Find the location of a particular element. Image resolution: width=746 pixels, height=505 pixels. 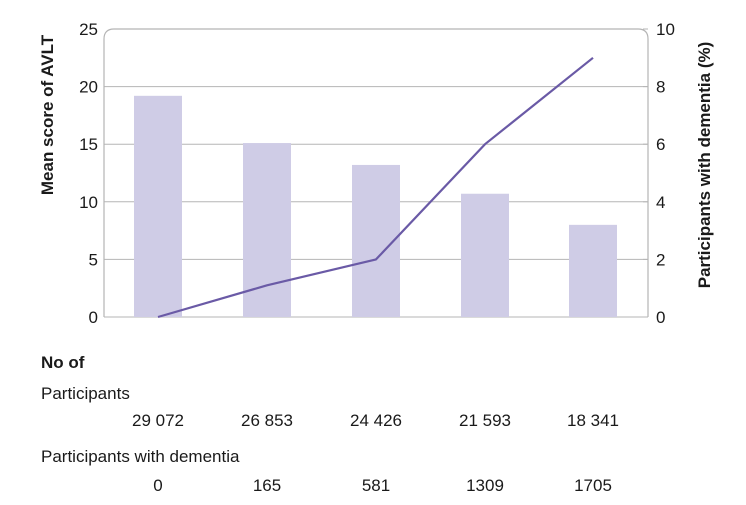

y2-tick-label: 2 is located at coordinates (660, 259).